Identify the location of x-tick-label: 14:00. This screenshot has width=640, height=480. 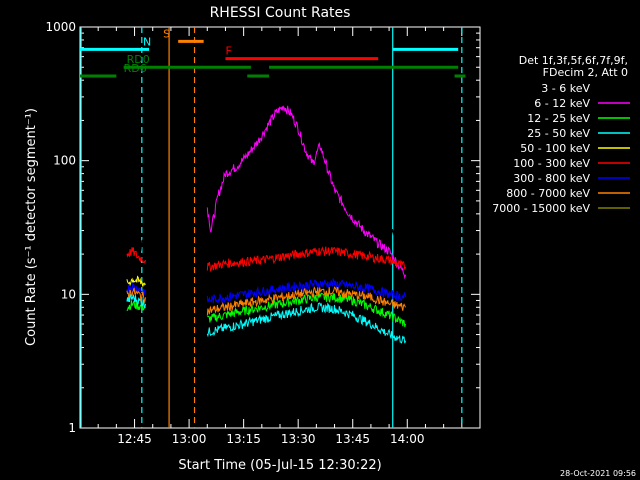
(407, 439).